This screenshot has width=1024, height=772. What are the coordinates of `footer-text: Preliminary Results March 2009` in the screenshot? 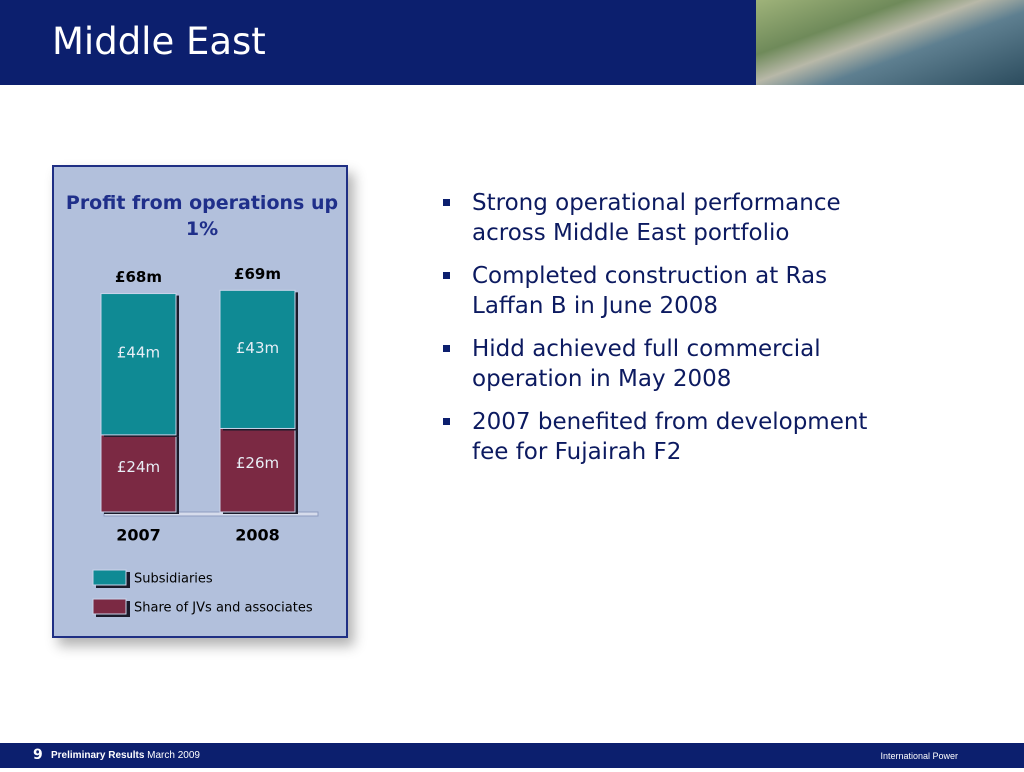 It's located at (125, 755).